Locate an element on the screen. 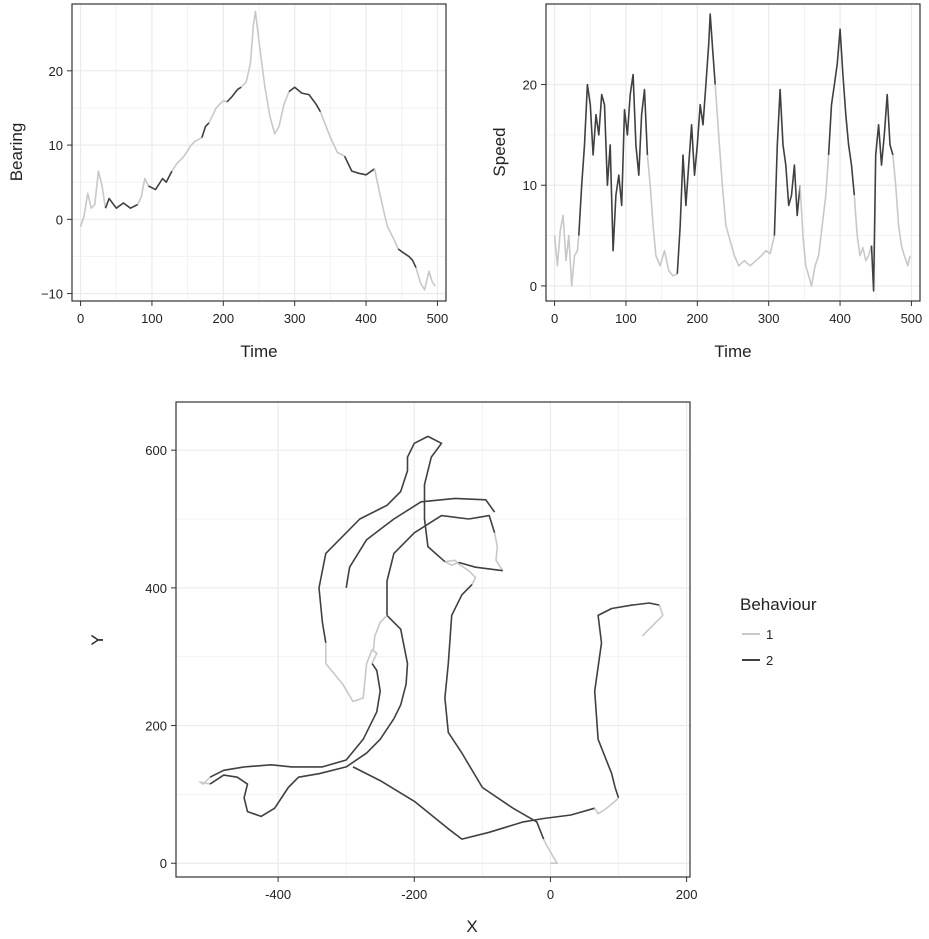 The width and height of the screenshot is (929, 939). bearing-x-tick-label: 300 is located at coordinates (295, 318).